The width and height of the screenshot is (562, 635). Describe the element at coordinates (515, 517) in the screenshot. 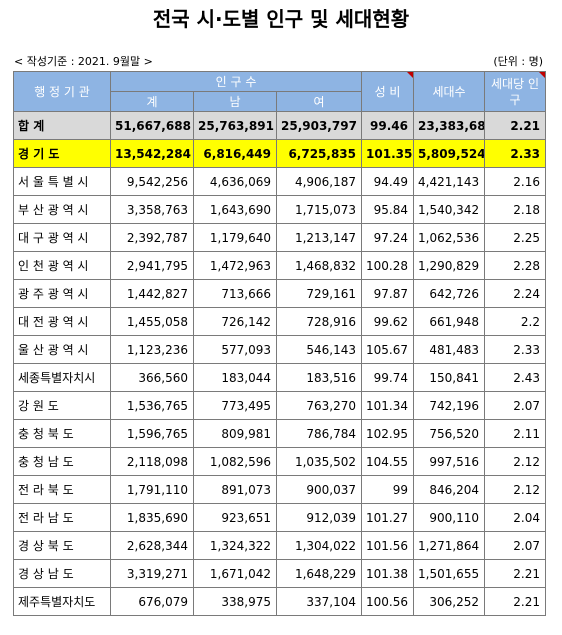

I see `per-household-cell: 2.04` at that location.